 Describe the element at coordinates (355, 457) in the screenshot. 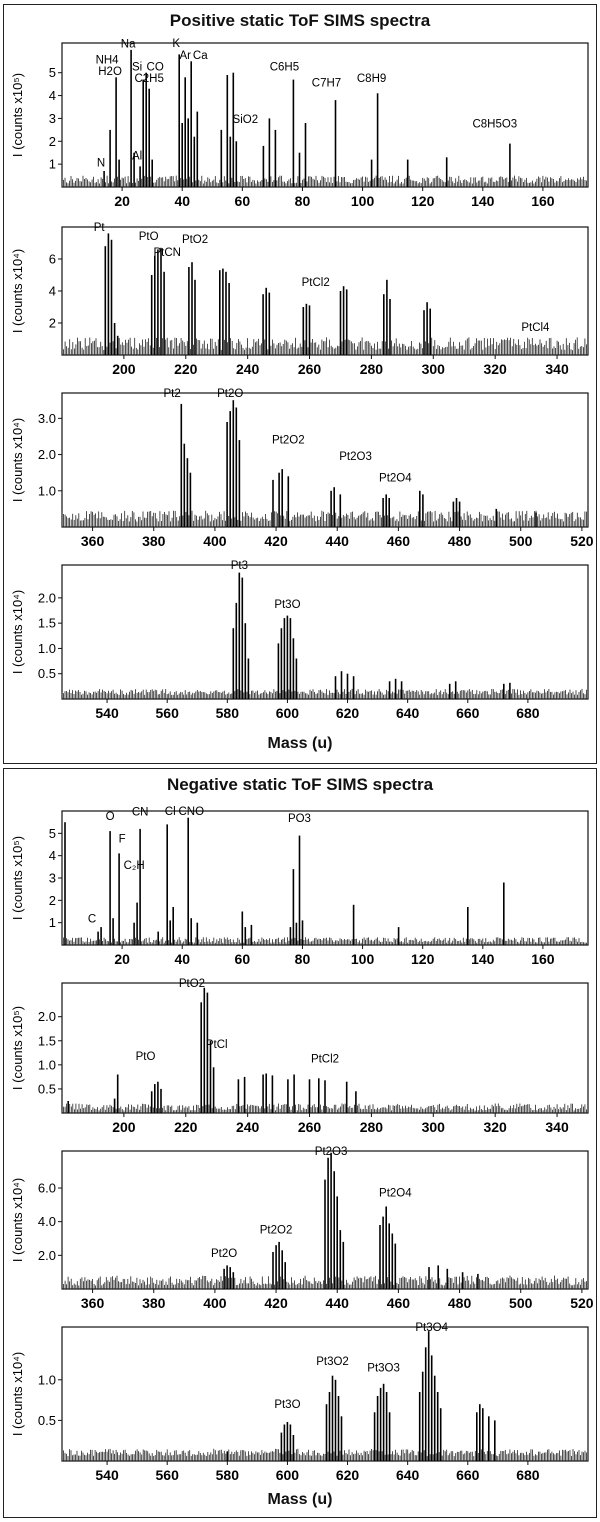

I see `peak-annotation: Pt2O3` at that location.